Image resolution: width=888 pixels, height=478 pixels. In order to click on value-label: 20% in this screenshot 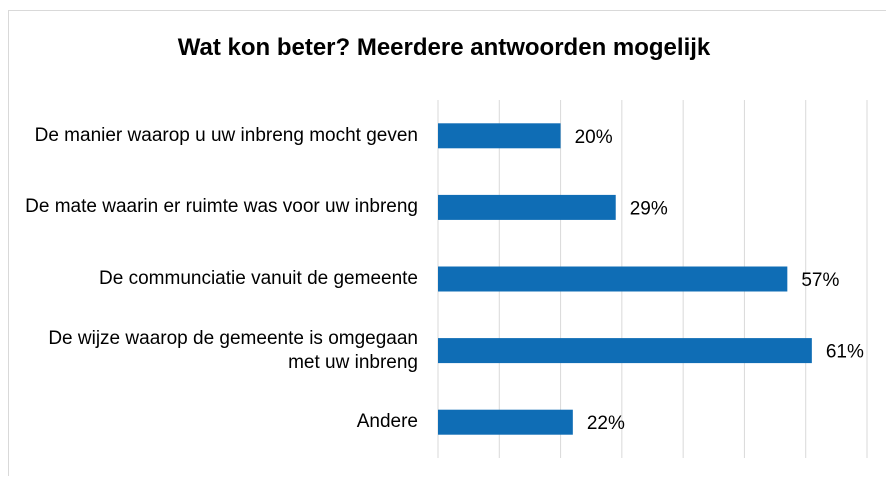, I will do `click(594, 137)`.